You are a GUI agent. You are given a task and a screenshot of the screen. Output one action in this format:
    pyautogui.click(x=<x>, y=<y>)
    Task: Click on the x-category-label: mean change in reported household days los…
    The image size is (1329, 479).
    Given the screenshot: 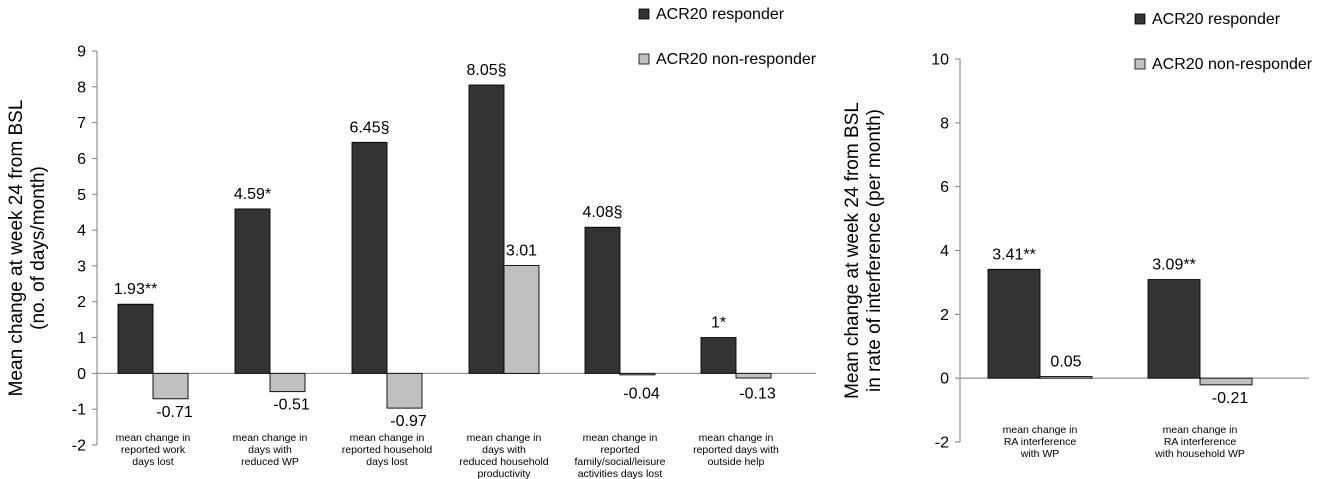 What is the action you would take?
    pyautogui.click(x=387, y=450)
    